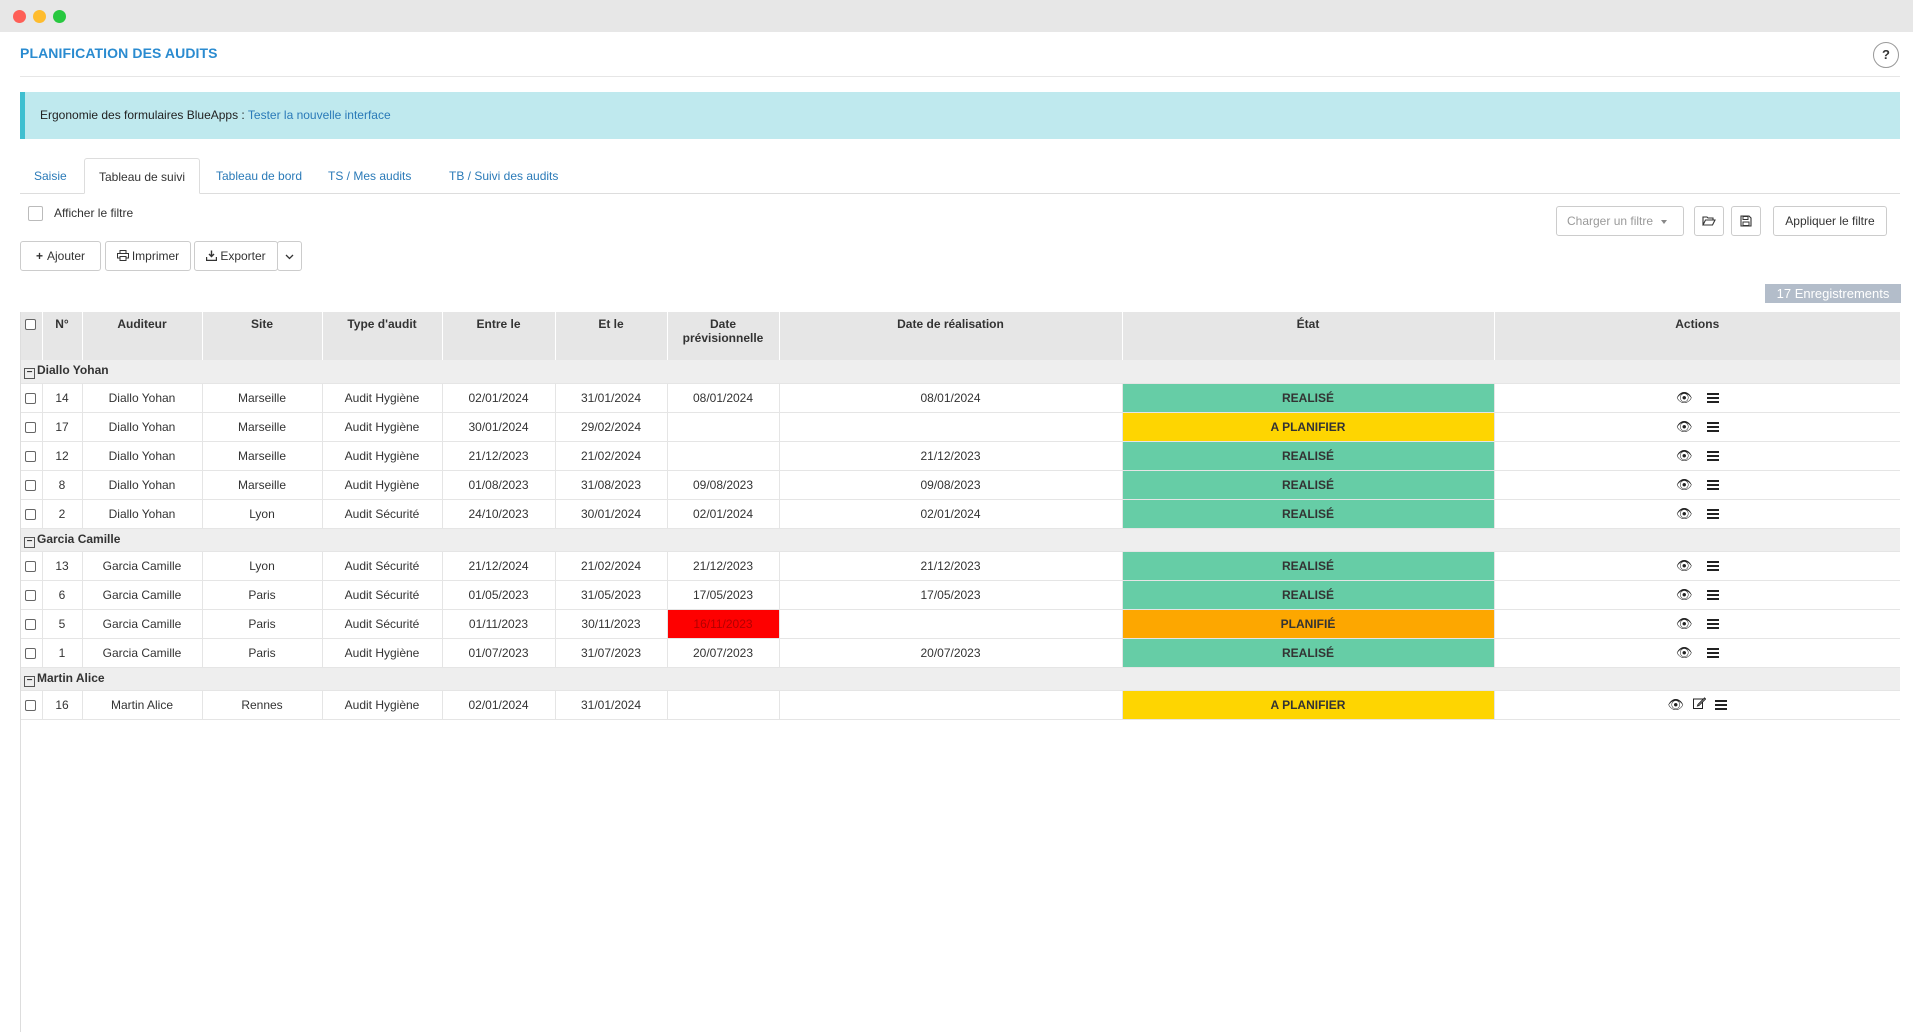 Image resolution: width=1913 pixels, height=1032 pixels. What do you see at coordinates (319, 115) in the screenshot?
I see `banner-link: Tester la nouvelle interface` at bounding box center [319, 115].